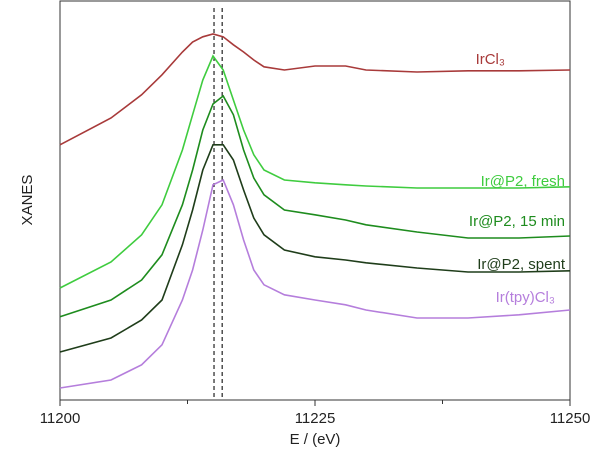 The width and height of the screenshot is (590, 452). Describe the element at coordinates (517, 221) in the screenshot. I see `series-label: Ir@P2, 15 min` at that location.